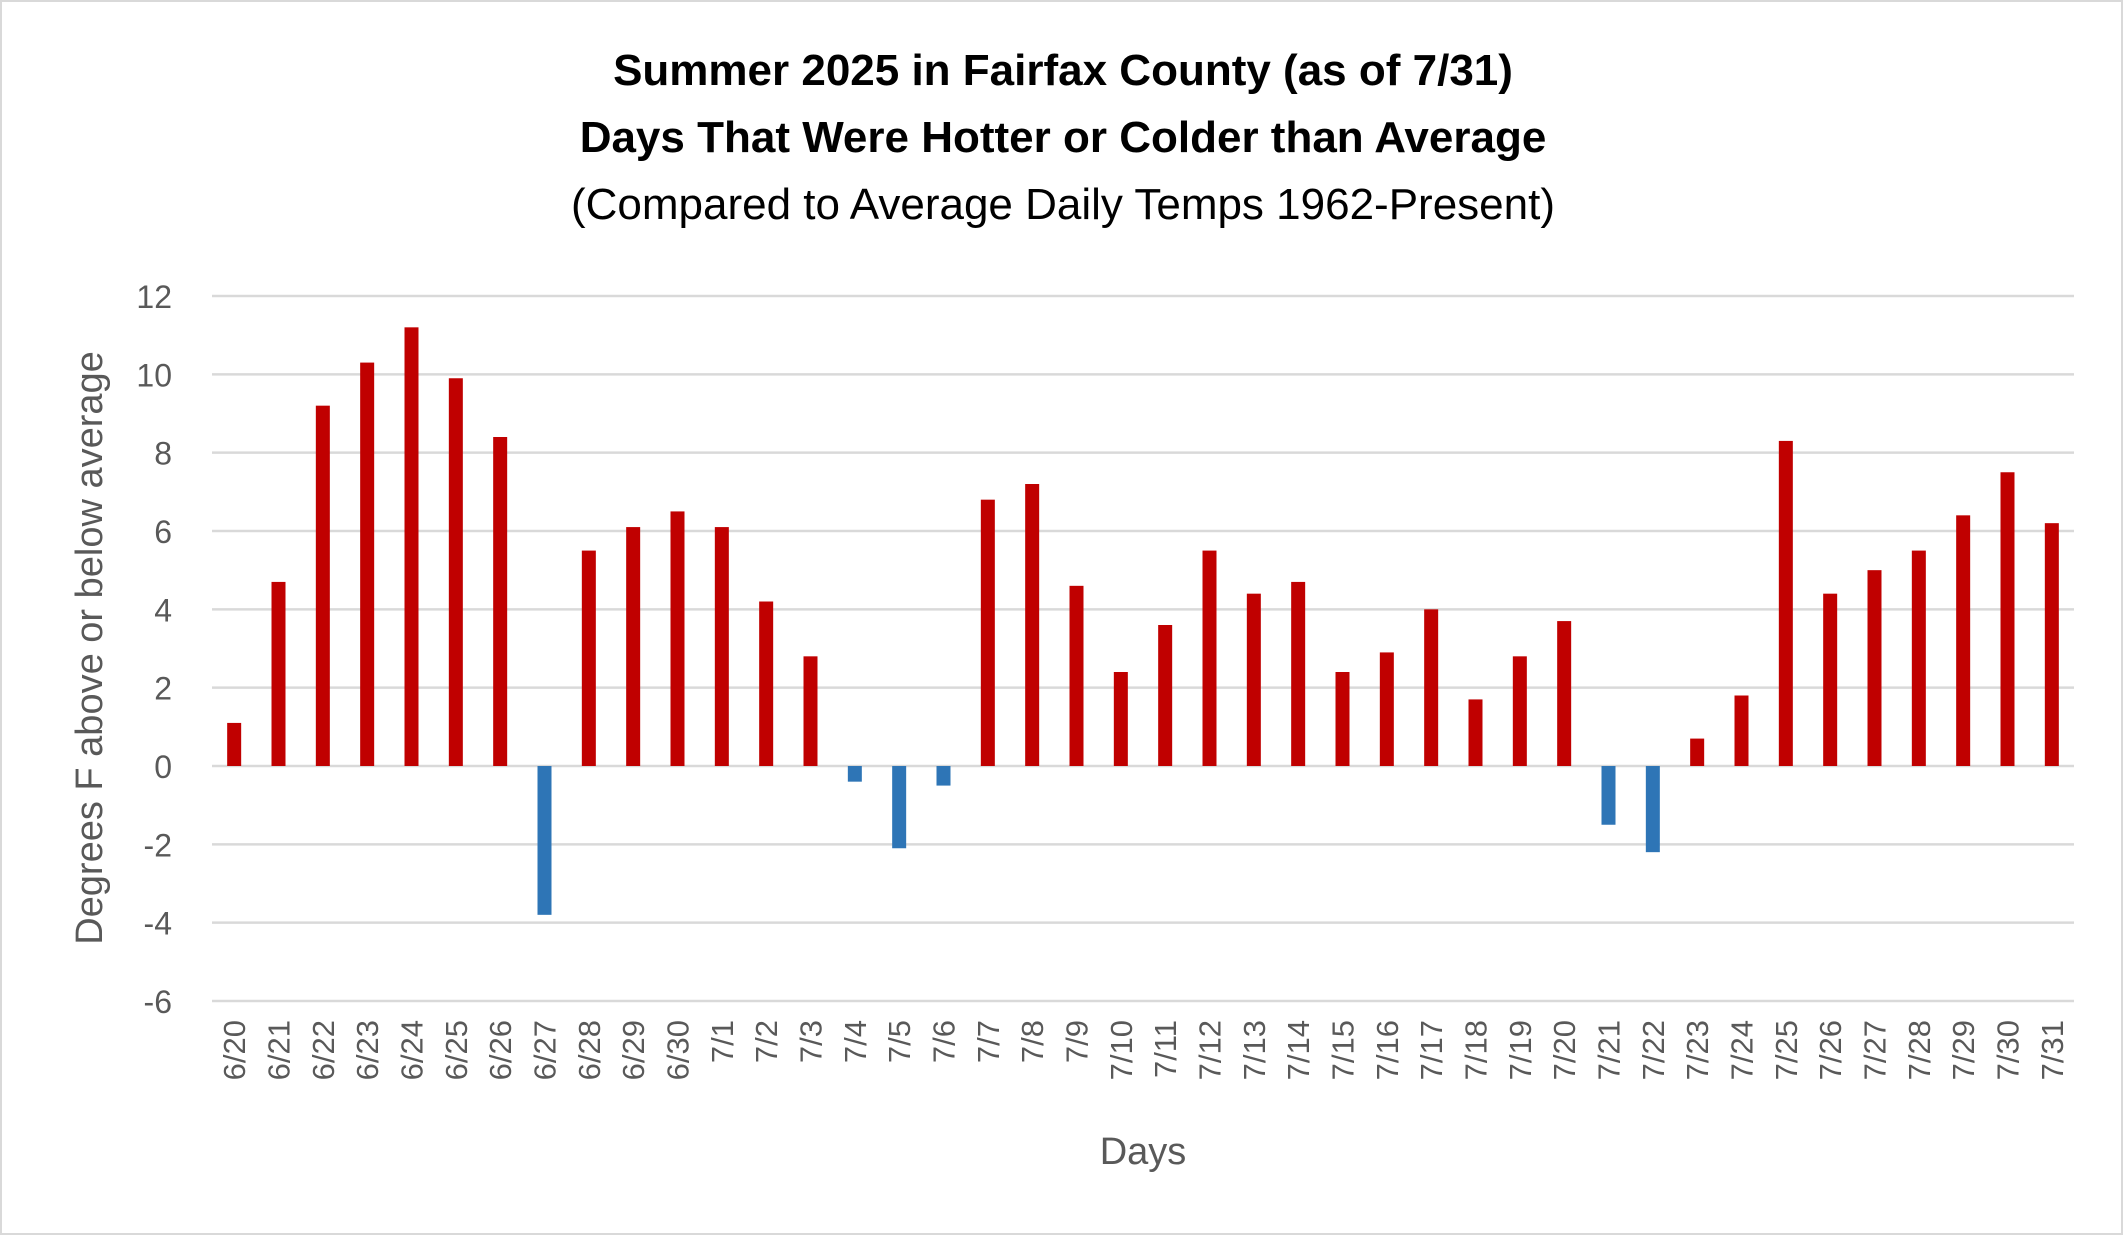 The height and width of the screenshot is (1242, 2123). Describe the element at coordinates (2052, 1050) in the screenshot. I see `x-tick-label: 7/31` at that location.